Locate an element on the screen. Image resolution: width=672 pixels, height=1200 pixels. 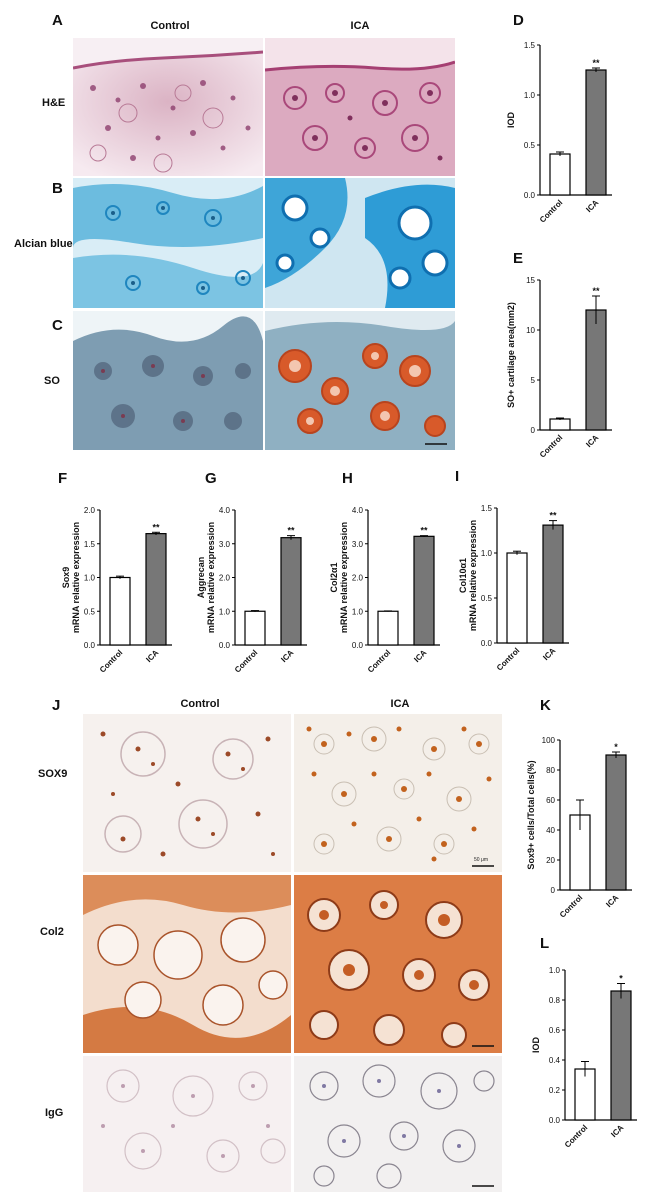
scale-bar-label: 50 μm is located at coordinates (481, 860).